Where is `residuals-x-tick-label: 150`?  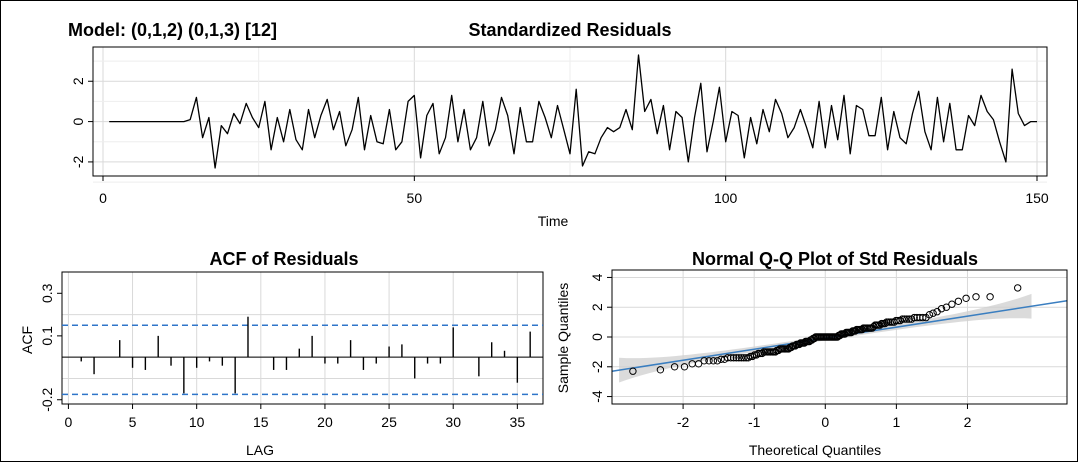 residuals-x-tick-label: 150 is located at coordinates (1037, 198).